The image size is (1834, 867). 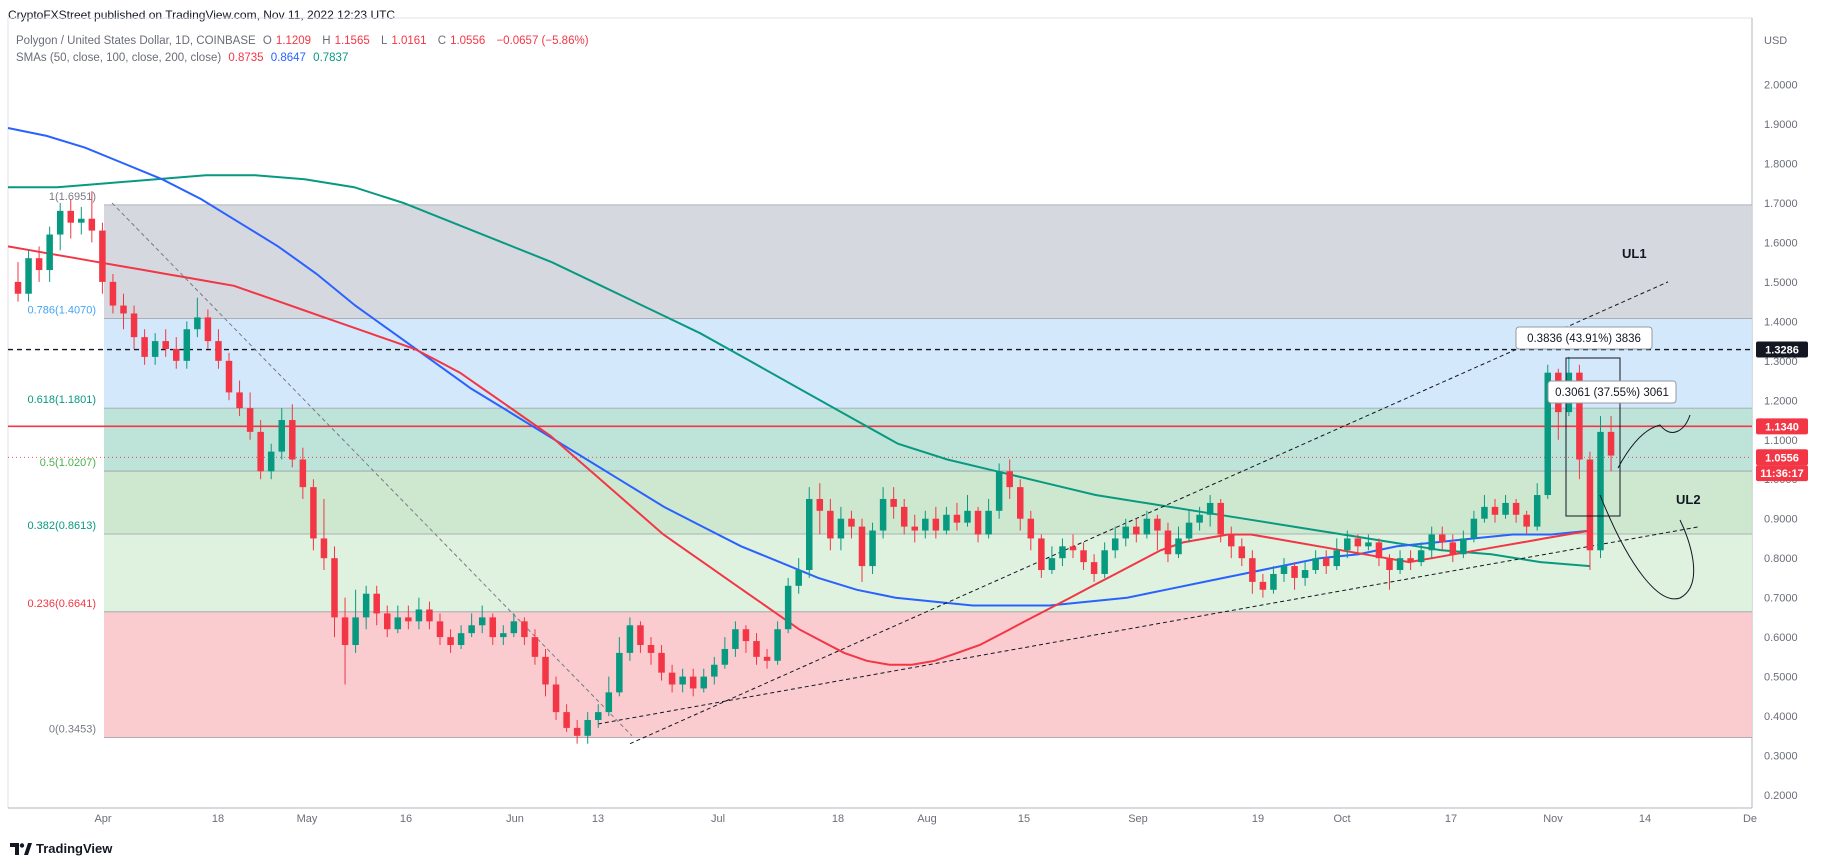 What do you see at coordinates (68, 463) in the screenshot?
I see `fib-label: 0.5(1.0207)` at bounding box center [68, 463].